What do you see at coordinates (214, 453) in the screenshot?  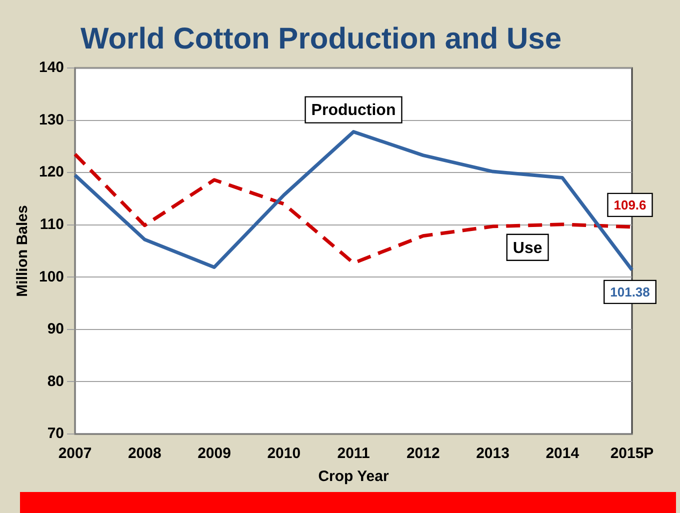 I see `x-tick-label: 2009` at bounding box center [214, 453].